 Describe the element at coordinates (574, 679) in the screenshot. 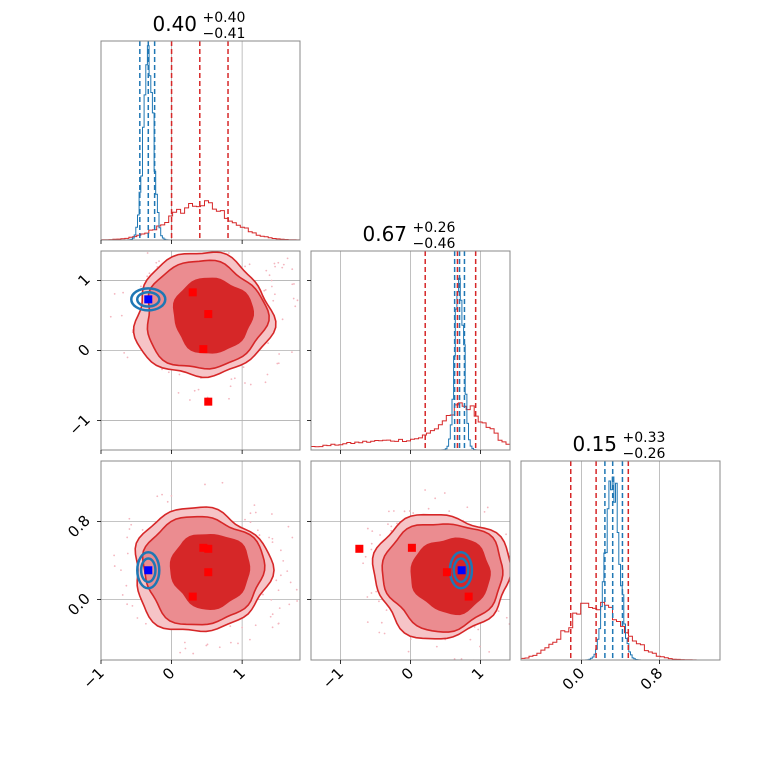

I see `x-tick-label: 0.0` at that location.